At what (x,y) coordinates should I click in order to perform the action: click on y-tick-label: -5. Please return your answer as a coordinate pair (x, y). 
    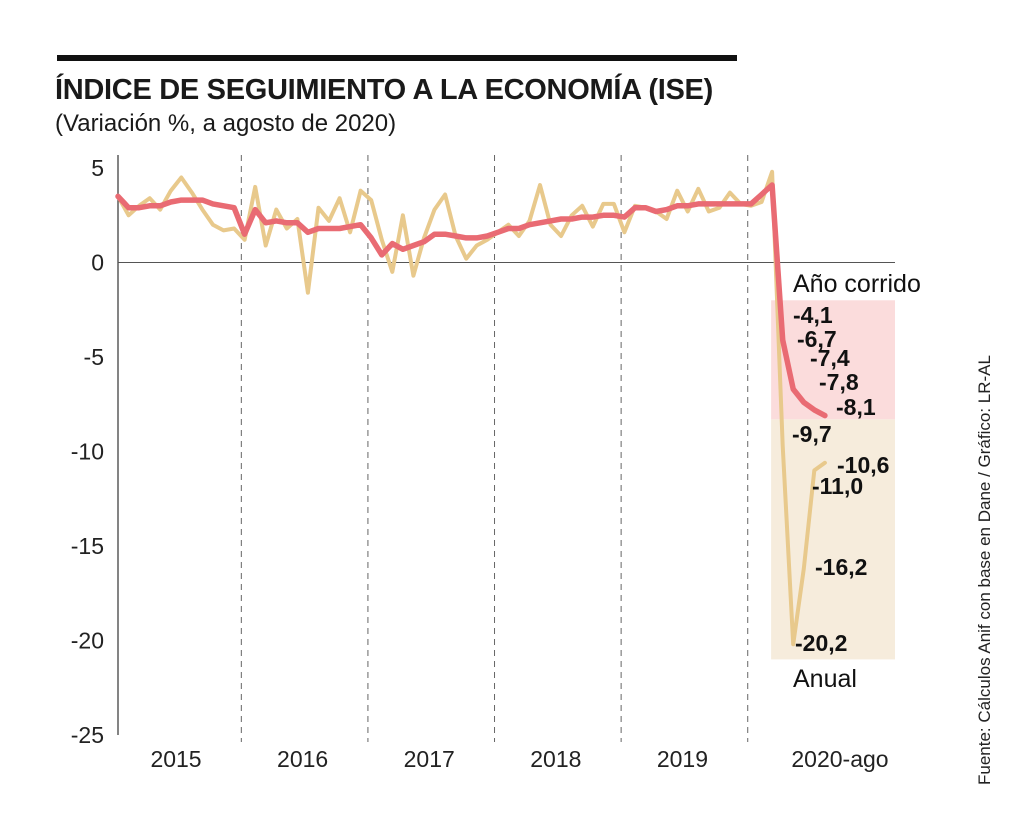
    Looking at the image, I should click on (94, 357).